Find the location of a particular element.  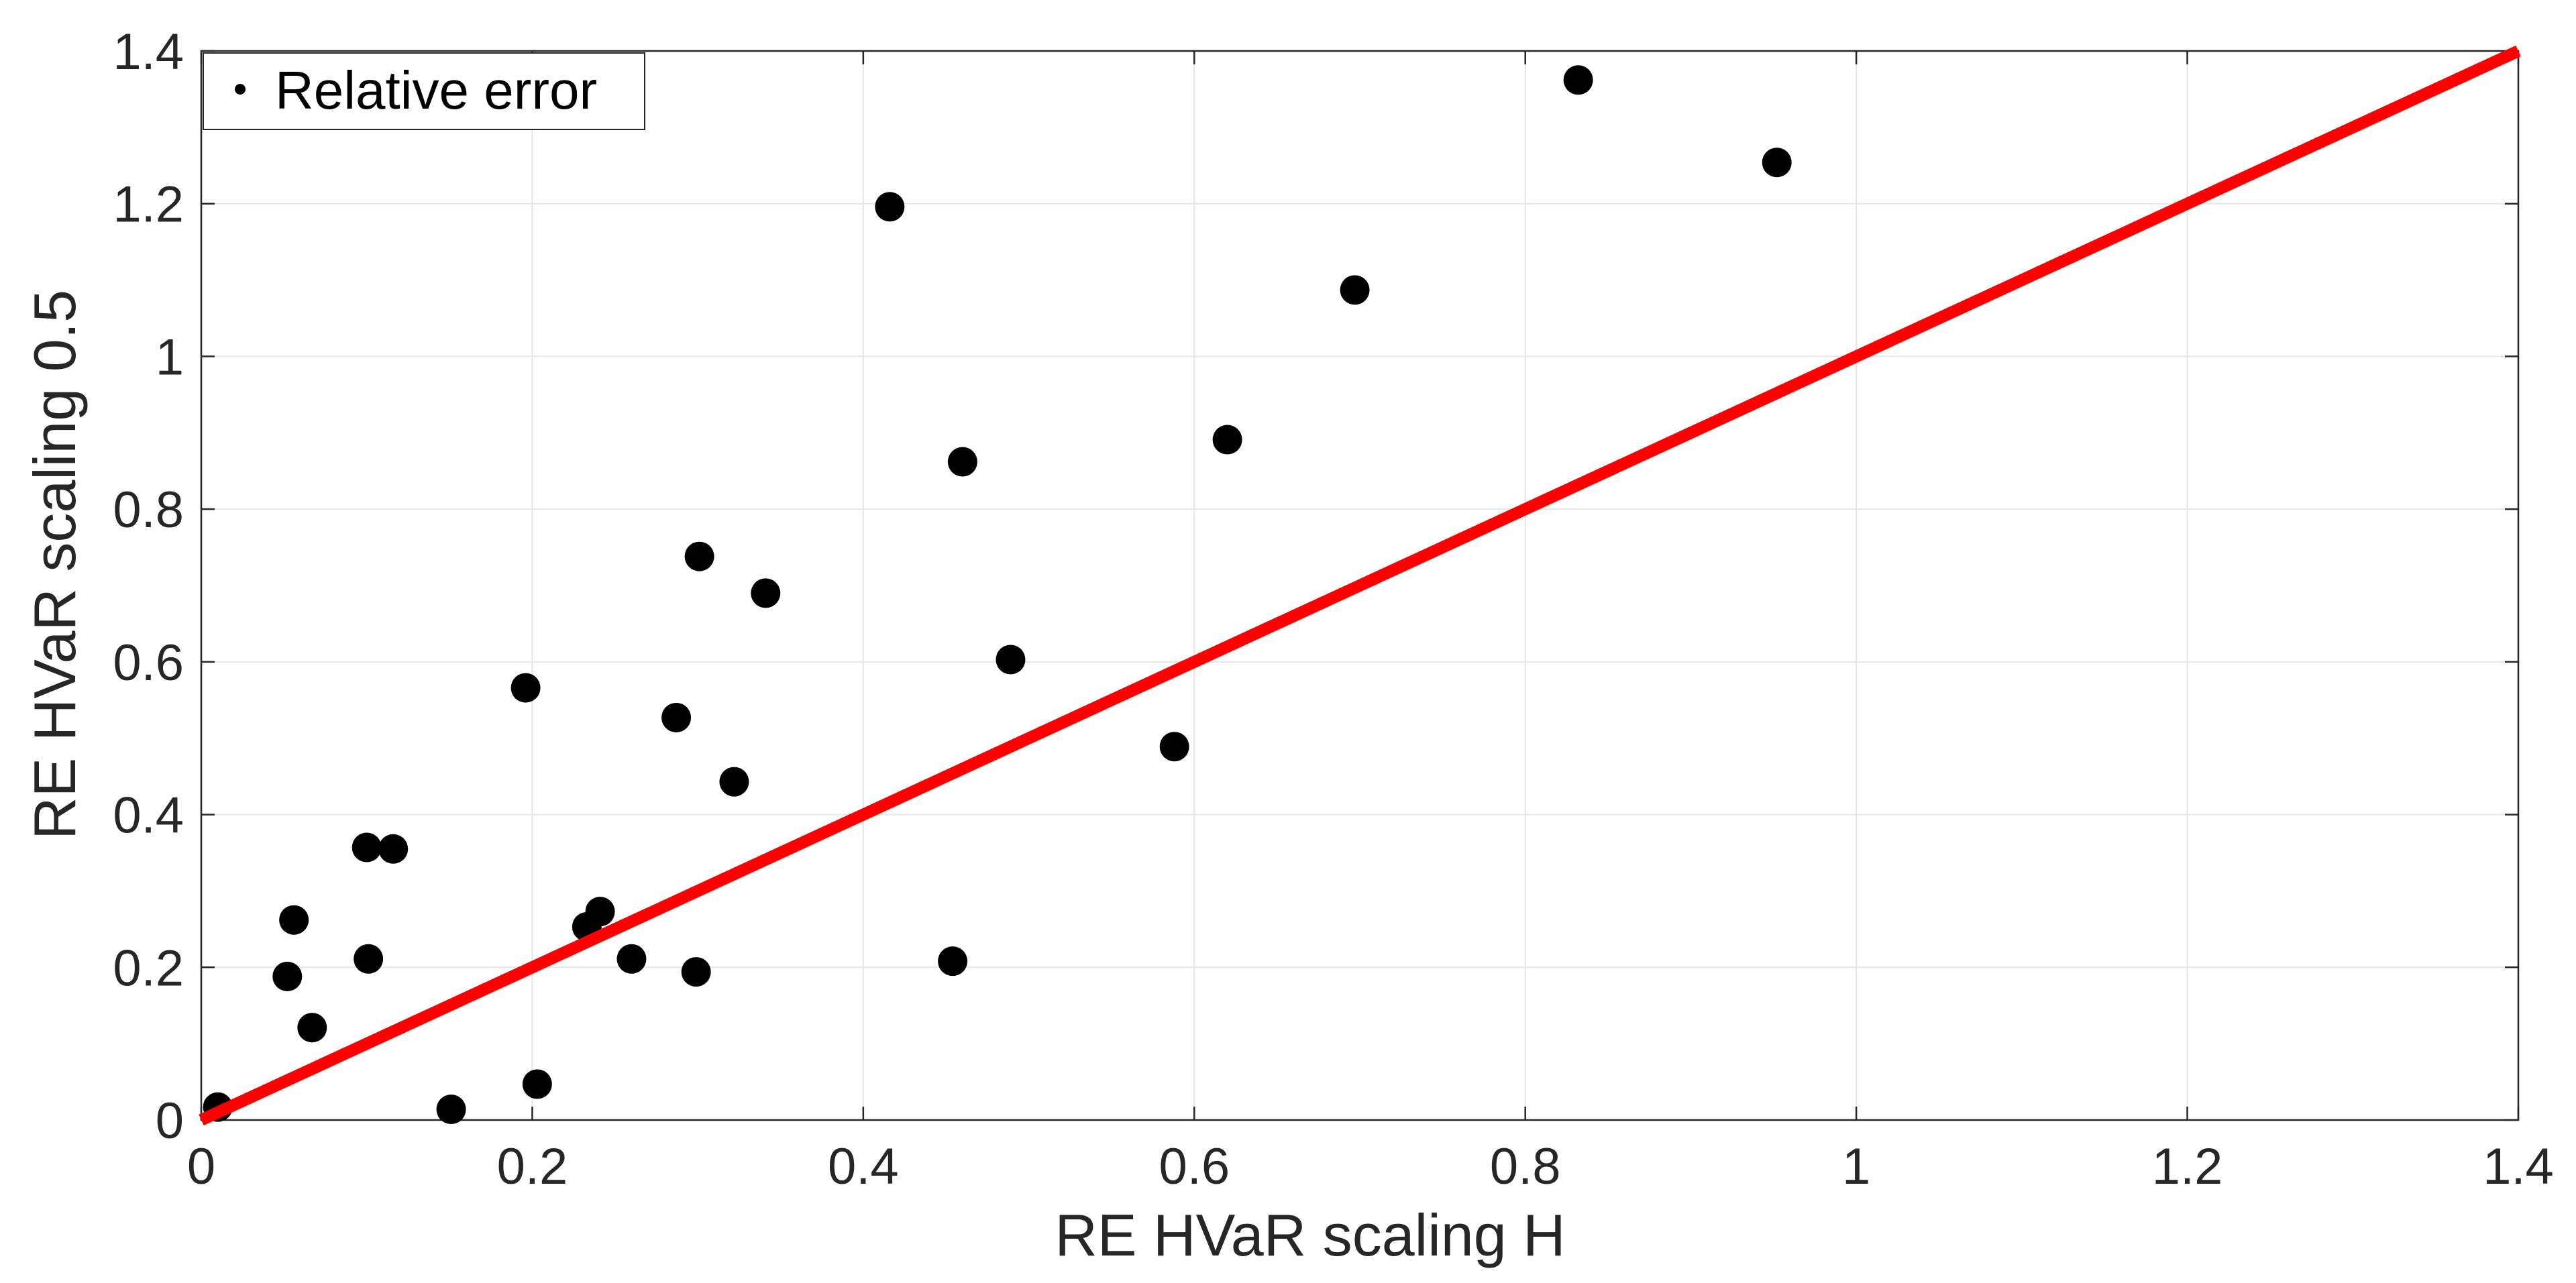

y-tick-label: 1.2 is located at coordinates (148, 205).